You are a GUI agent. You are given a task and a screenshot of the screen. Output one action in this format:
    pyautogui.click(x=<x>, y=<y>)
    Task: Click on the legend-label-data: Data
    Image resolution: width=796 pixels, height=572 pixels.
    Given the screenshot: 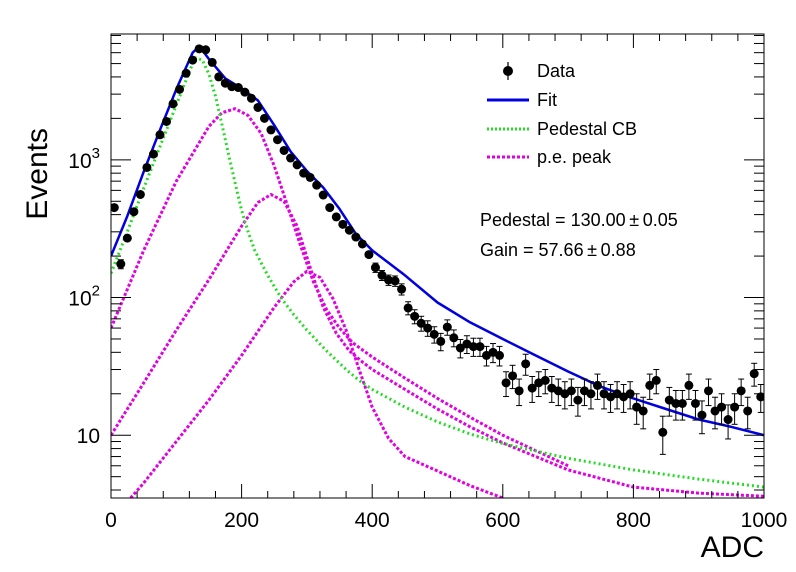 What is the action you would take?
    pyautogui.click(x=556, y=71)
    